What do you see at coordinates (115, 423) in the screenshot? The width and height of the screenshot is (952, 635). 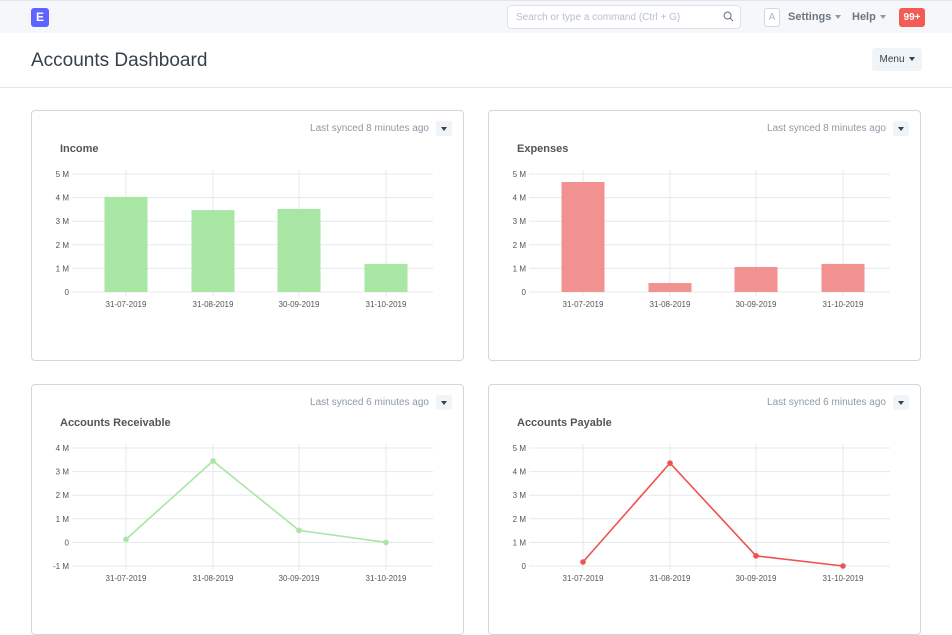 I see `chart-title: Accounts Receivable` at bounding box center [115, 423].